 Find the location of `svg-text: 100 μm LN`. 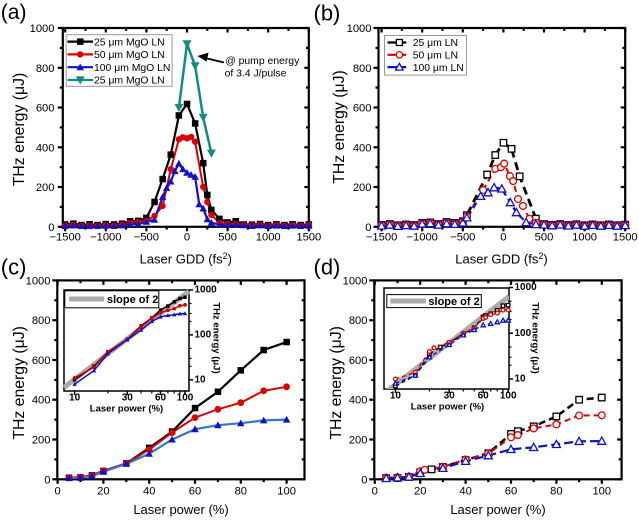

svg-text: 100 μm LN is located at coordinates (438, 68).